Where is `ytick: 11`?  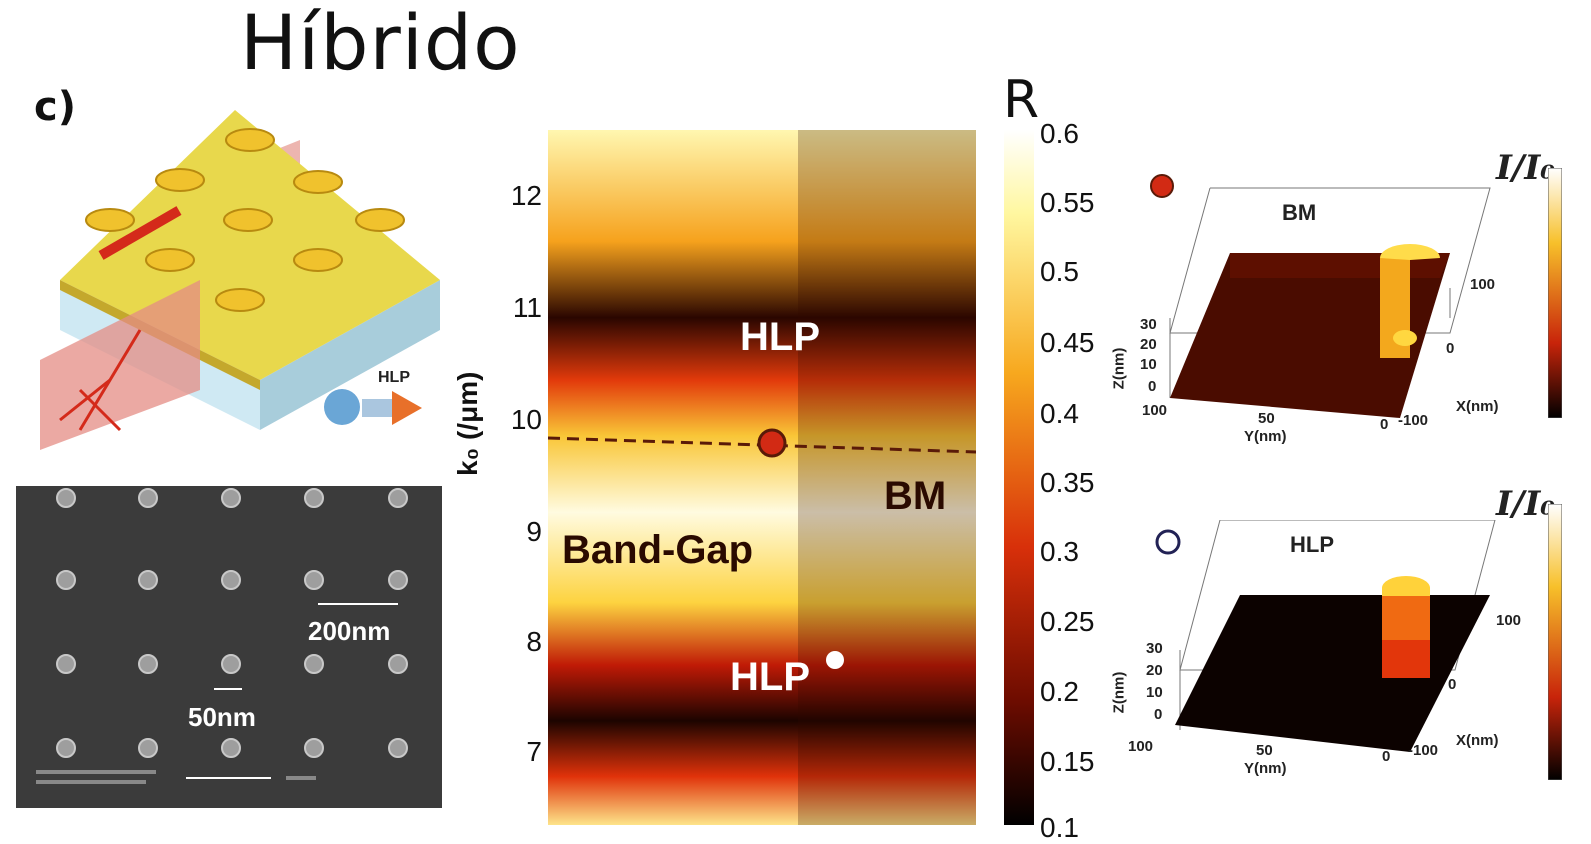 ytick: 11 is located at coordinates (527, 307).